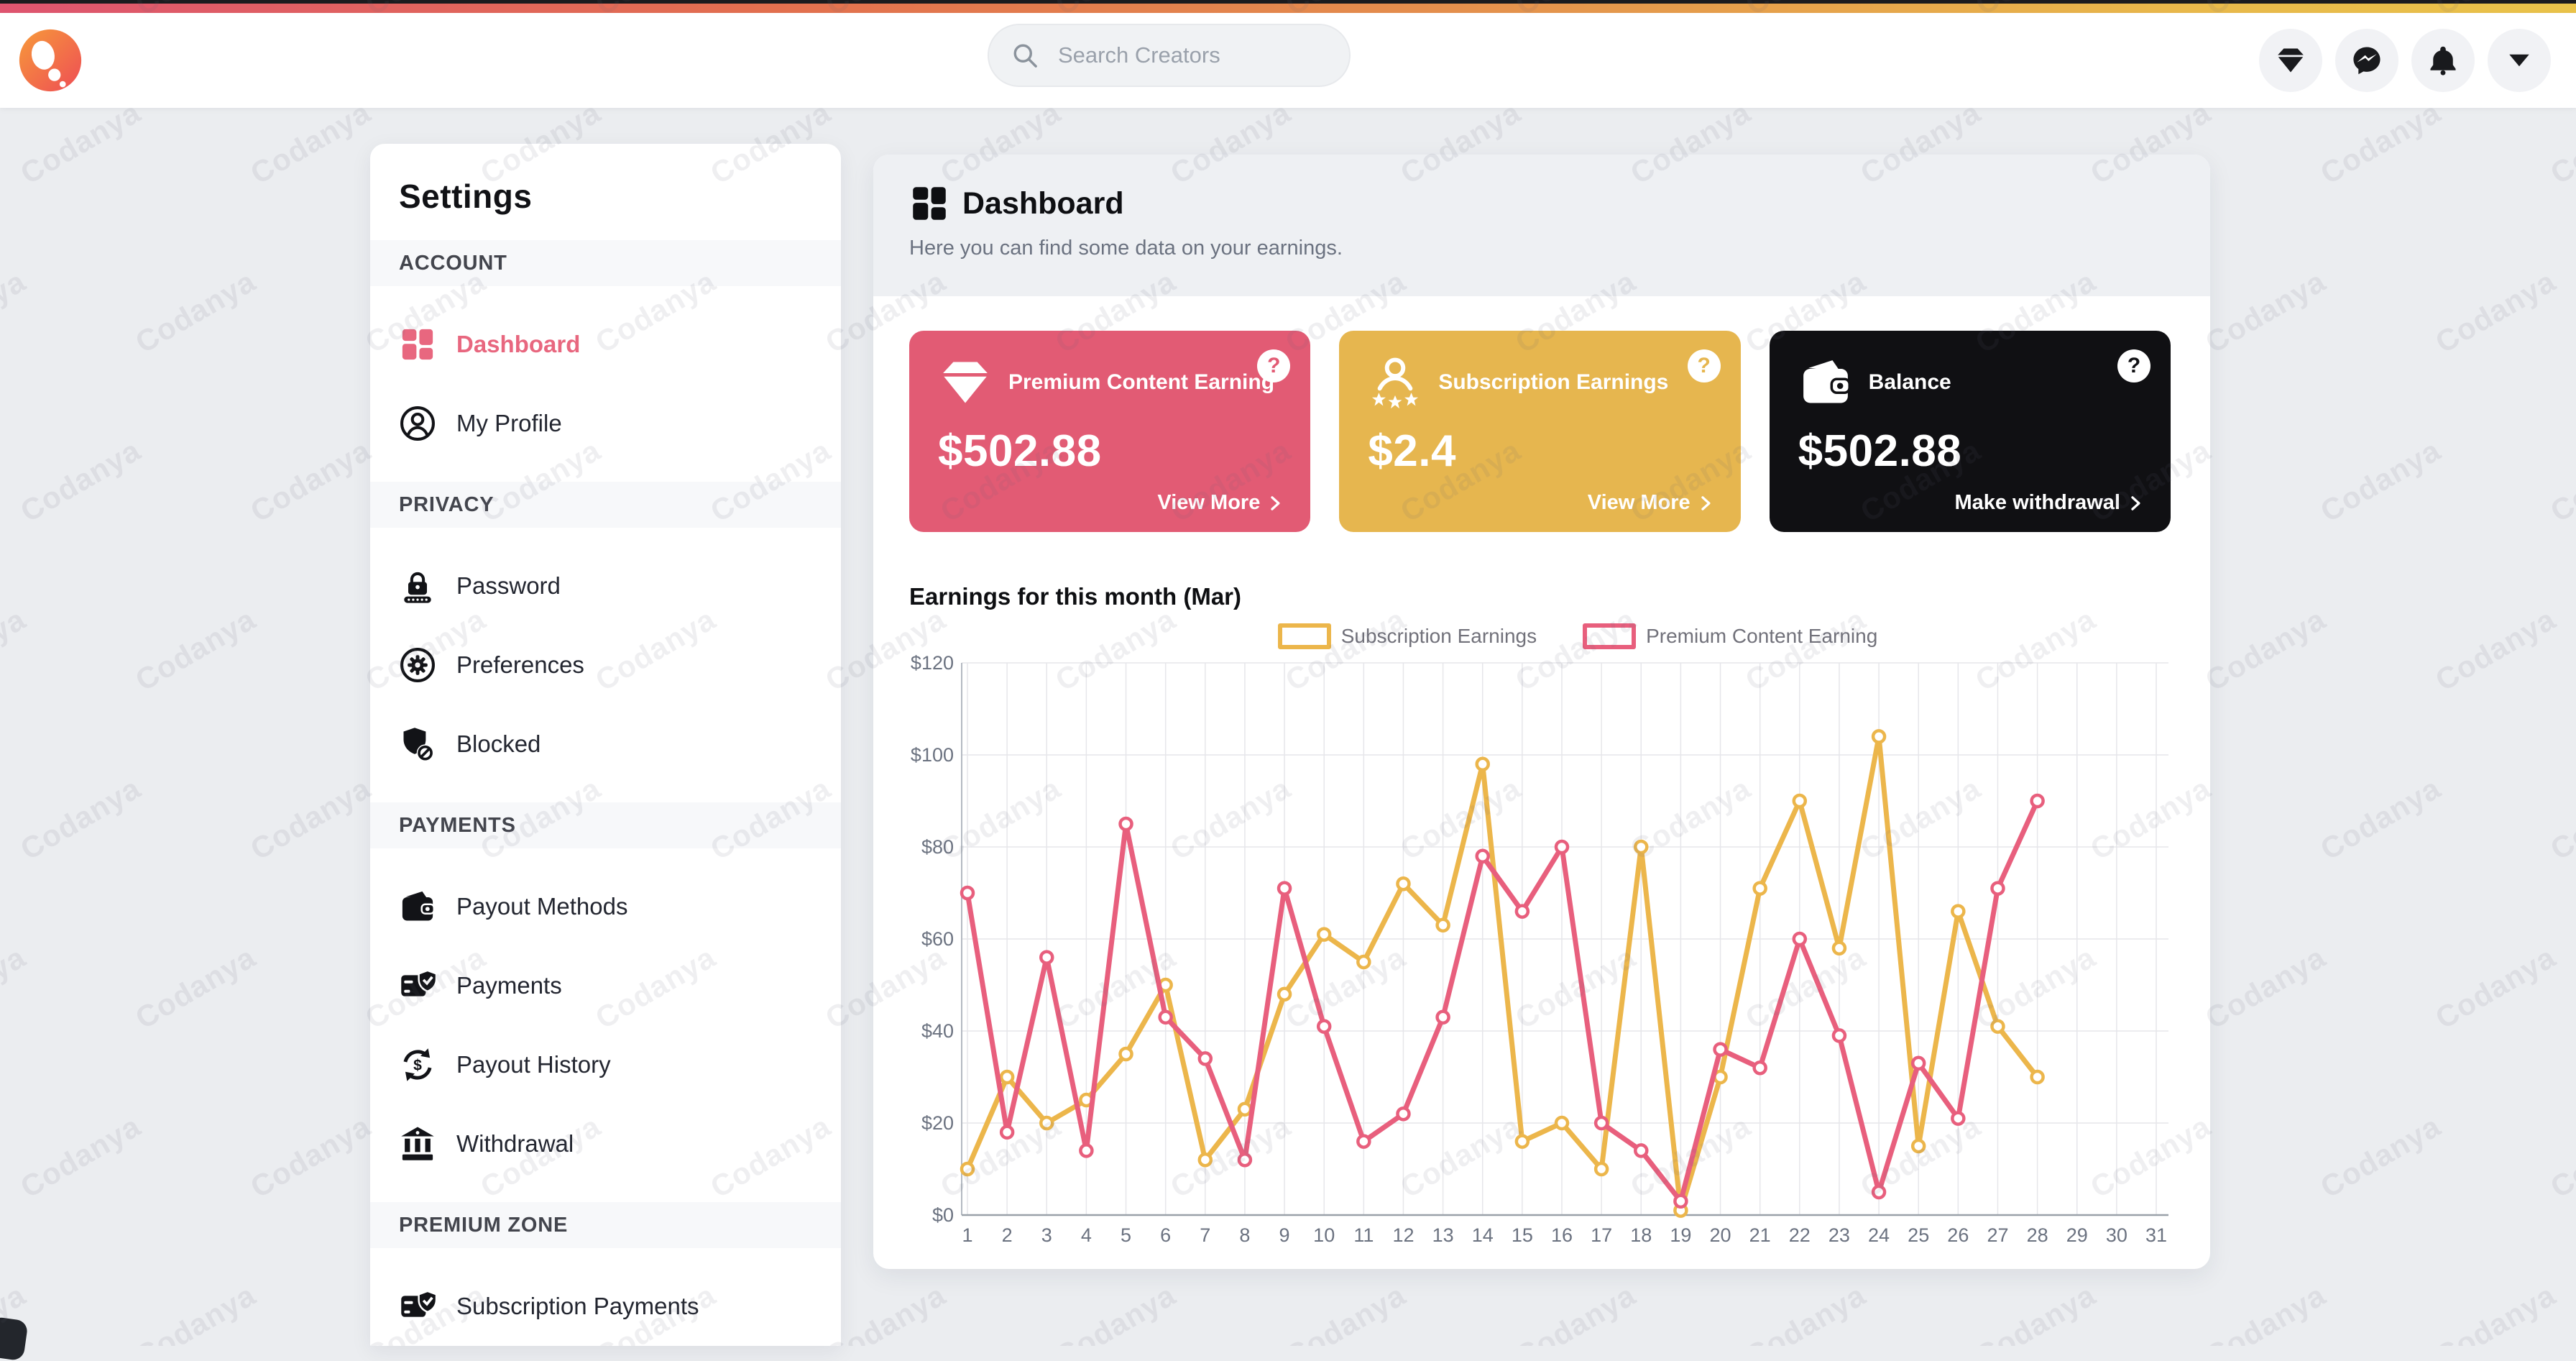 The width and height of the screenshot is (2576, 1361). I want to click on svg-text: $120, so click(932, 663).